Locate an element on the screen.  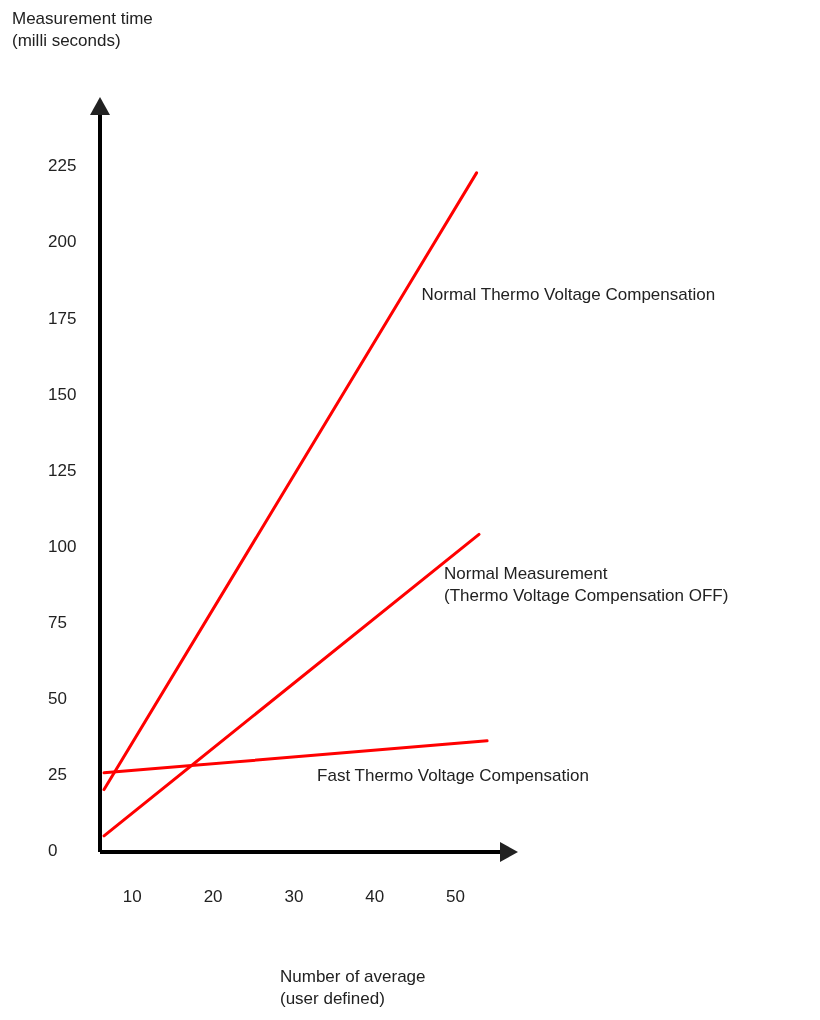
series-label: Fast Thermo Voltage Compensation is located at coordinates (453, 775).